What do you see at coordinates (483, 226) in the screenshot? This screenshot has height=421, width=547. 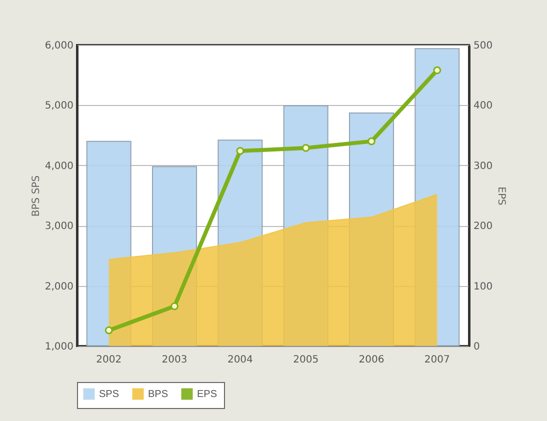 I see `y2-tick-label: 200` at bounding box center [483, 226].